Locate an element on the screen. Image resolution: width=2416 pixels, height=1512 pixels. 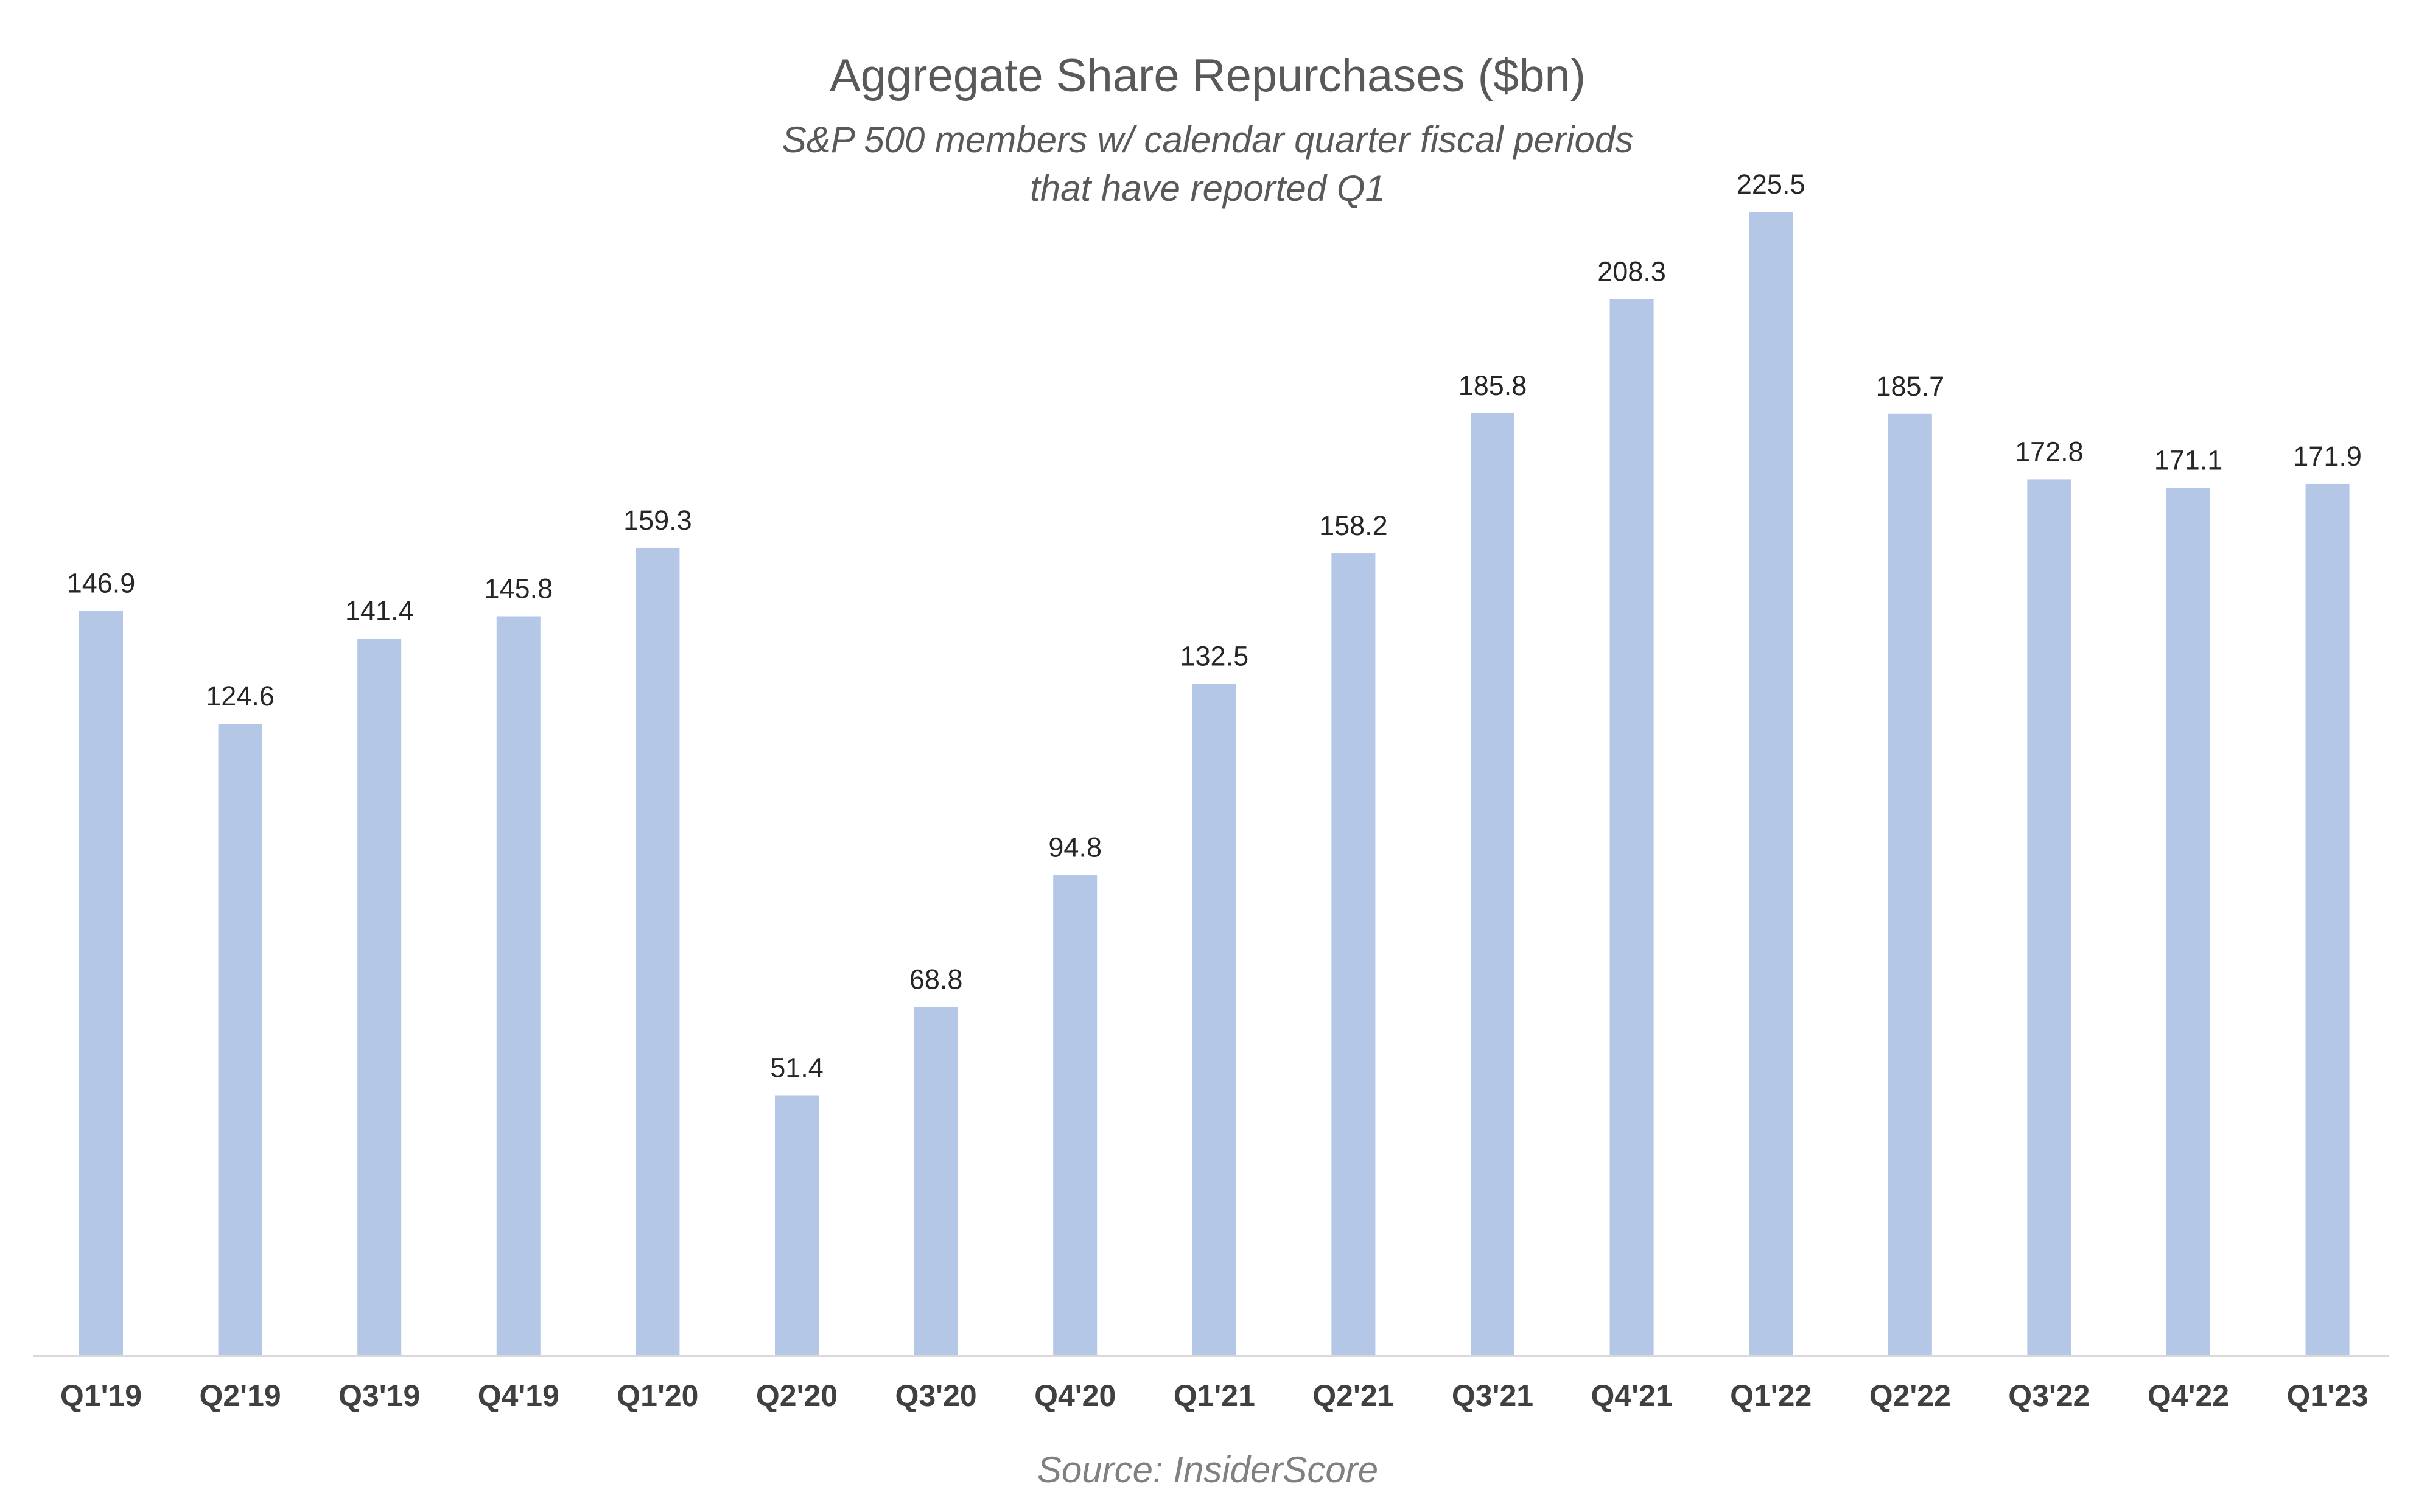
source-note: Source: InsiderScore is located at coordinates (1207, 1470).